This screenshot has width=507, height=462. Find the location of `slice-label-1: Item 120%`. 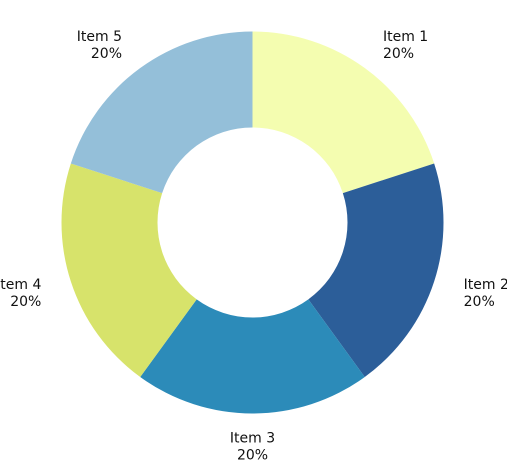

slice-label-1: Item 120% is located at coordinates (405, 45).